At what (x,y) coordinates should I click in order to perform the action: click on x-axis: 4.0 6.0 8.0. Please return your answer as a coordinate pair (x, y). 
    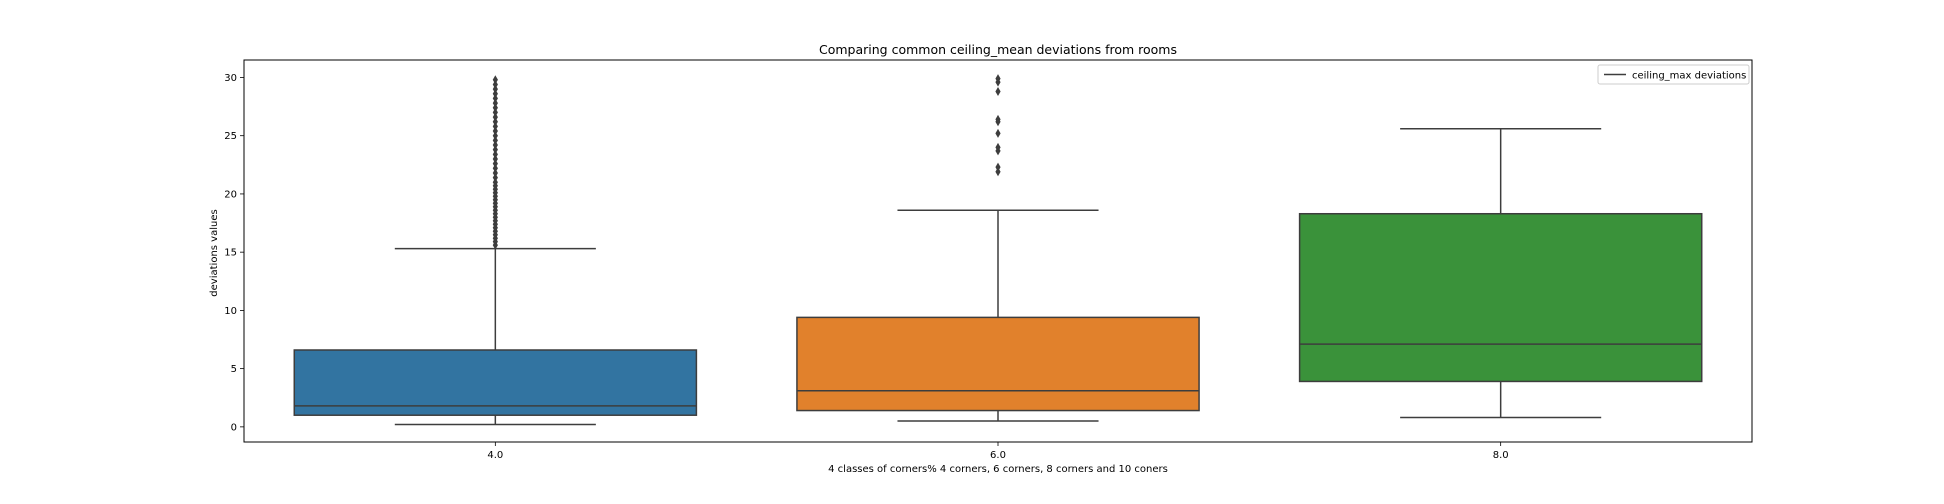
    Looking at the image, I should click on (998, 451).